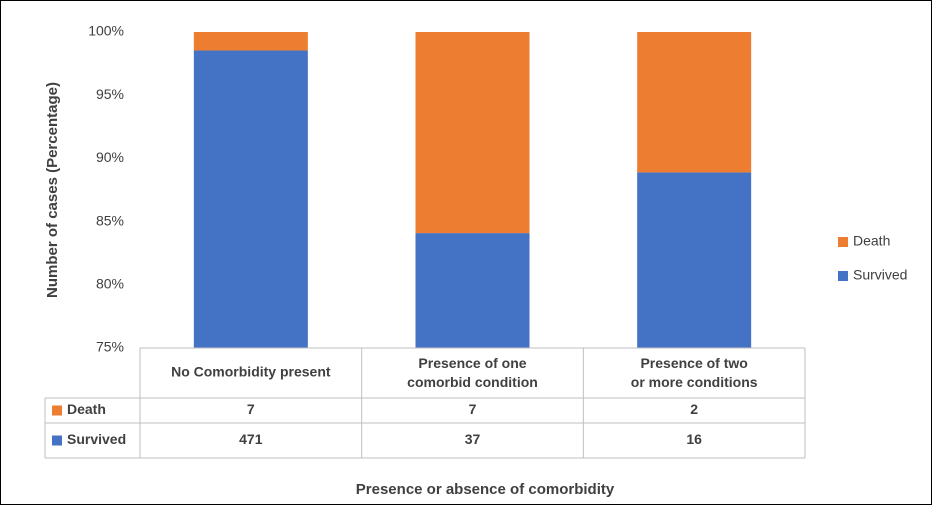  I want to click on y-axis-label: Number of cases (Percentage), so click(52, 190).